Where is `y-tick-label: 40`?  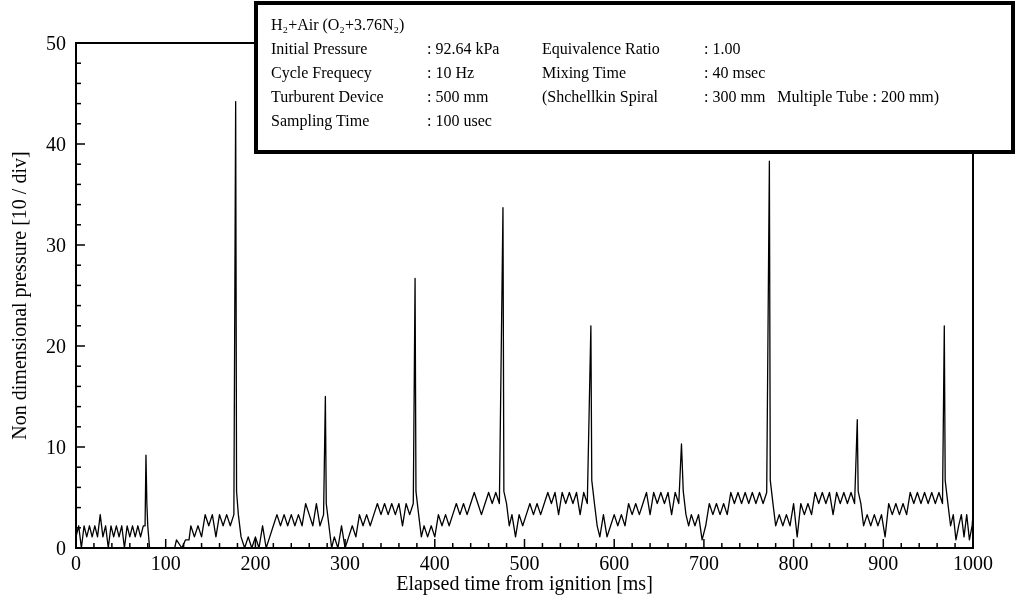 y-tick-label: 40 is located at coordinates (56, 144).